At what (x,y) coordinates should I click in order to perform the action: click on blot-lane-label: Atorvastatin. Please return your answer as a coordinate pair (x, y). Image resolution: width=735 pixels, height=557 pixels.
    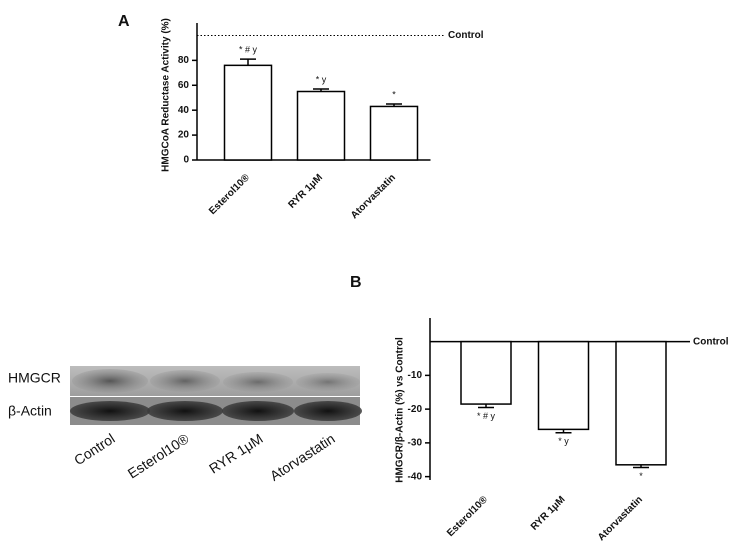
    Looking at the image, I should click on (302, 457).